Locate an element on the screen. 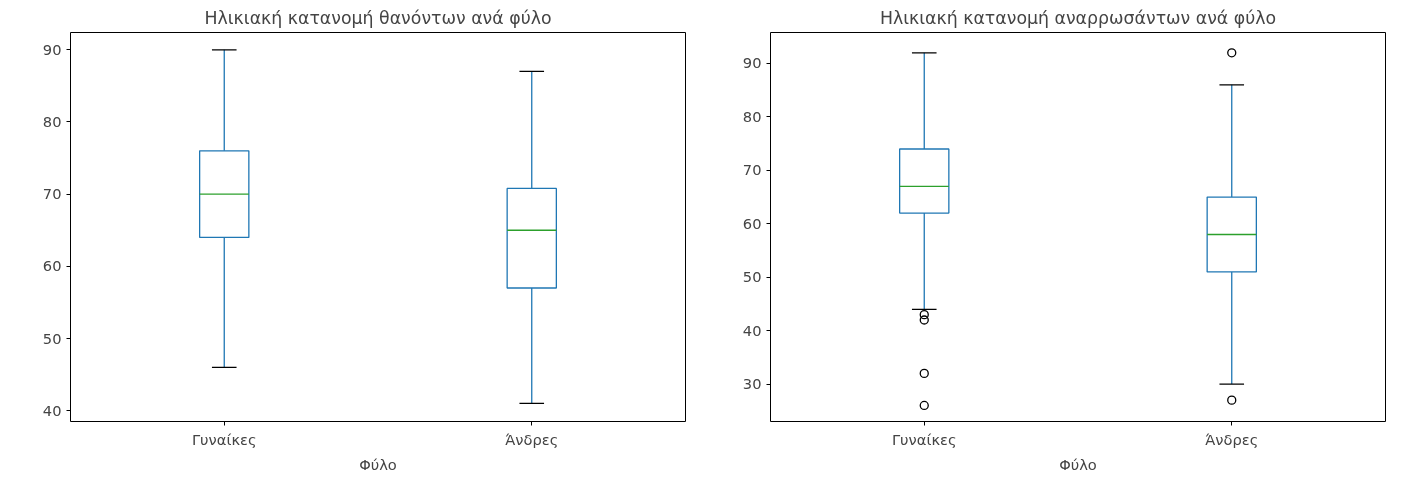 The height and width of the screenshot is (481, 1413). chart-title: Ηλικιακή κατανομή αναρρωσάντων ανά φύλο is located at coordinates (1078, 17).